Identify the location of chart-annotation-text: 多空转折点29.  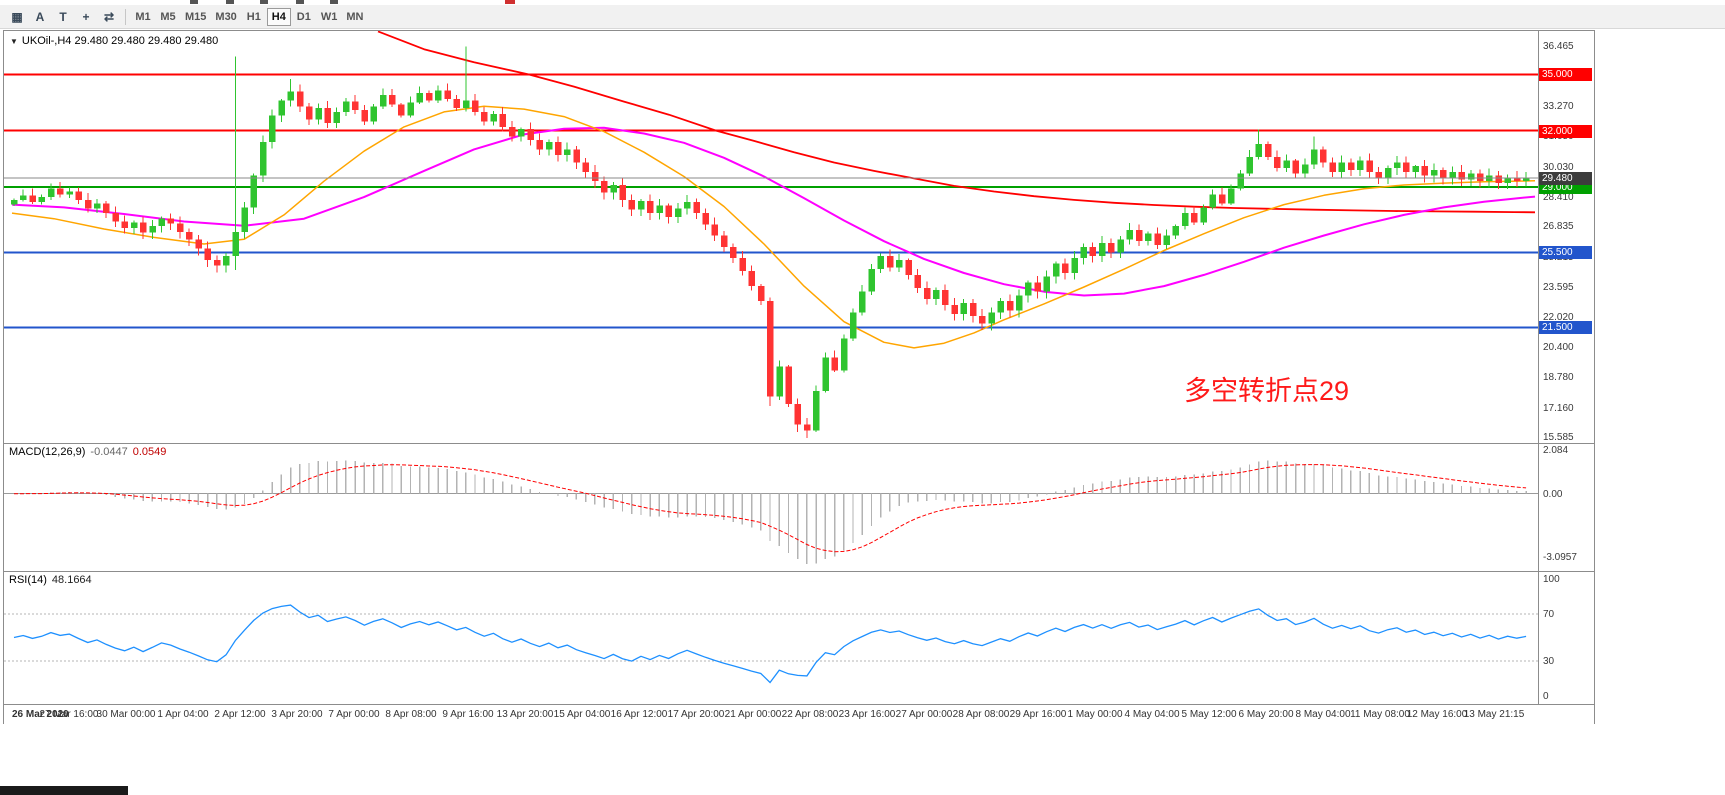
(1267, 391).